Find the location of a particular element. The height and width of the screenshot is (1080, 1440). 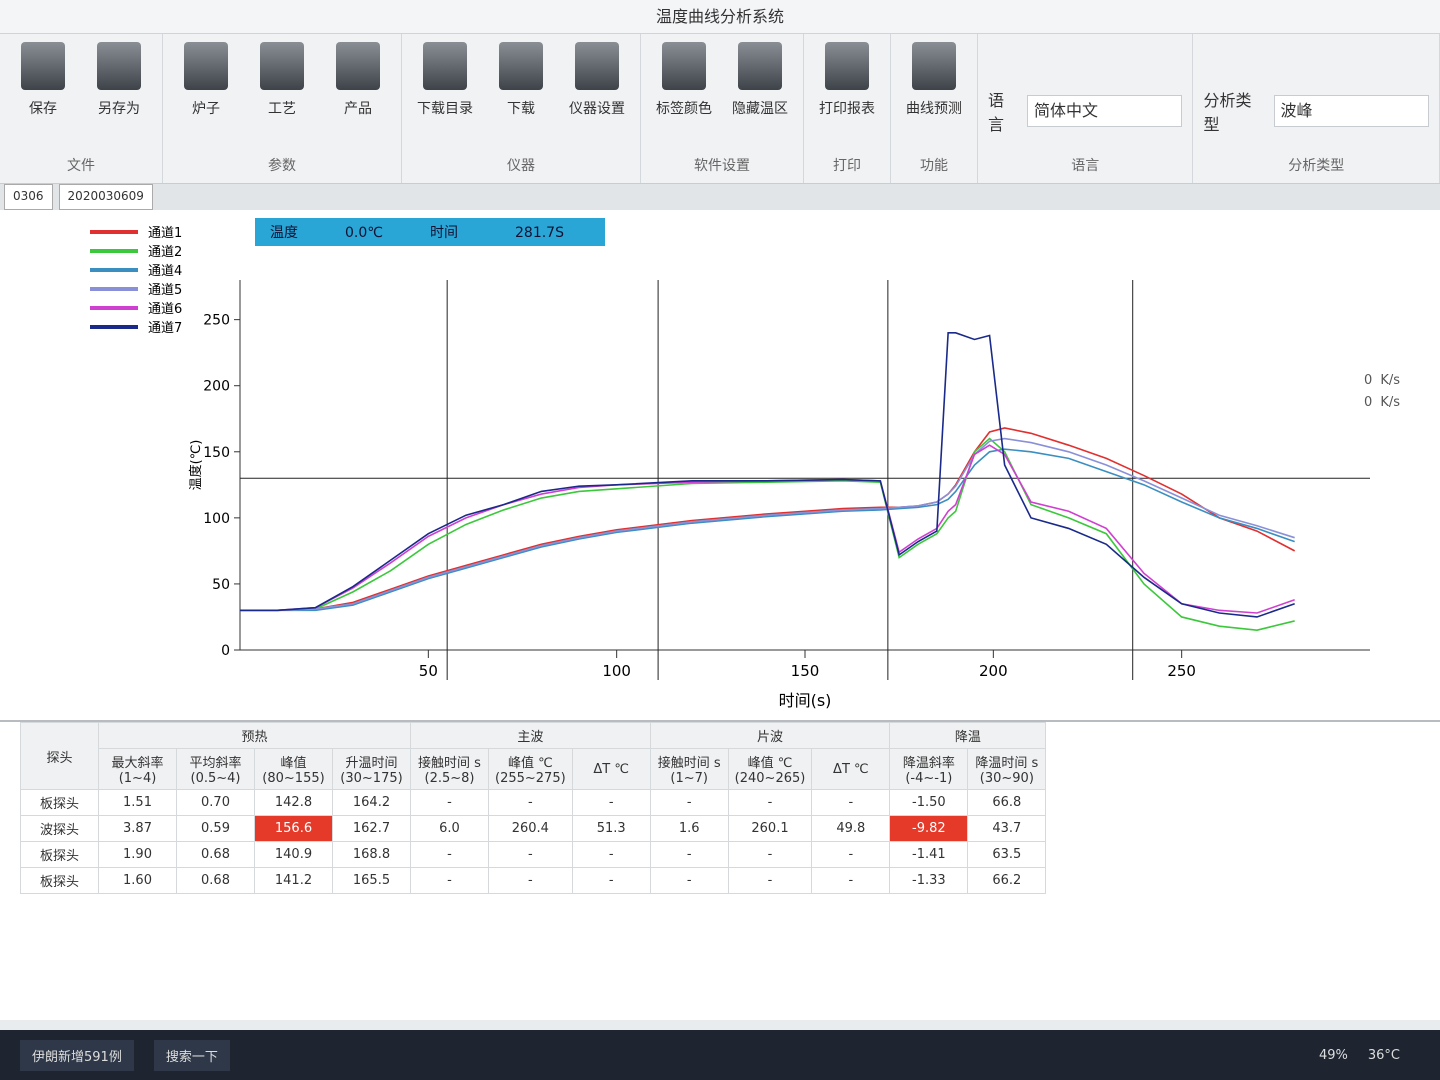

ribbon-button: 下载目录 is located at coordinates (445, 98).